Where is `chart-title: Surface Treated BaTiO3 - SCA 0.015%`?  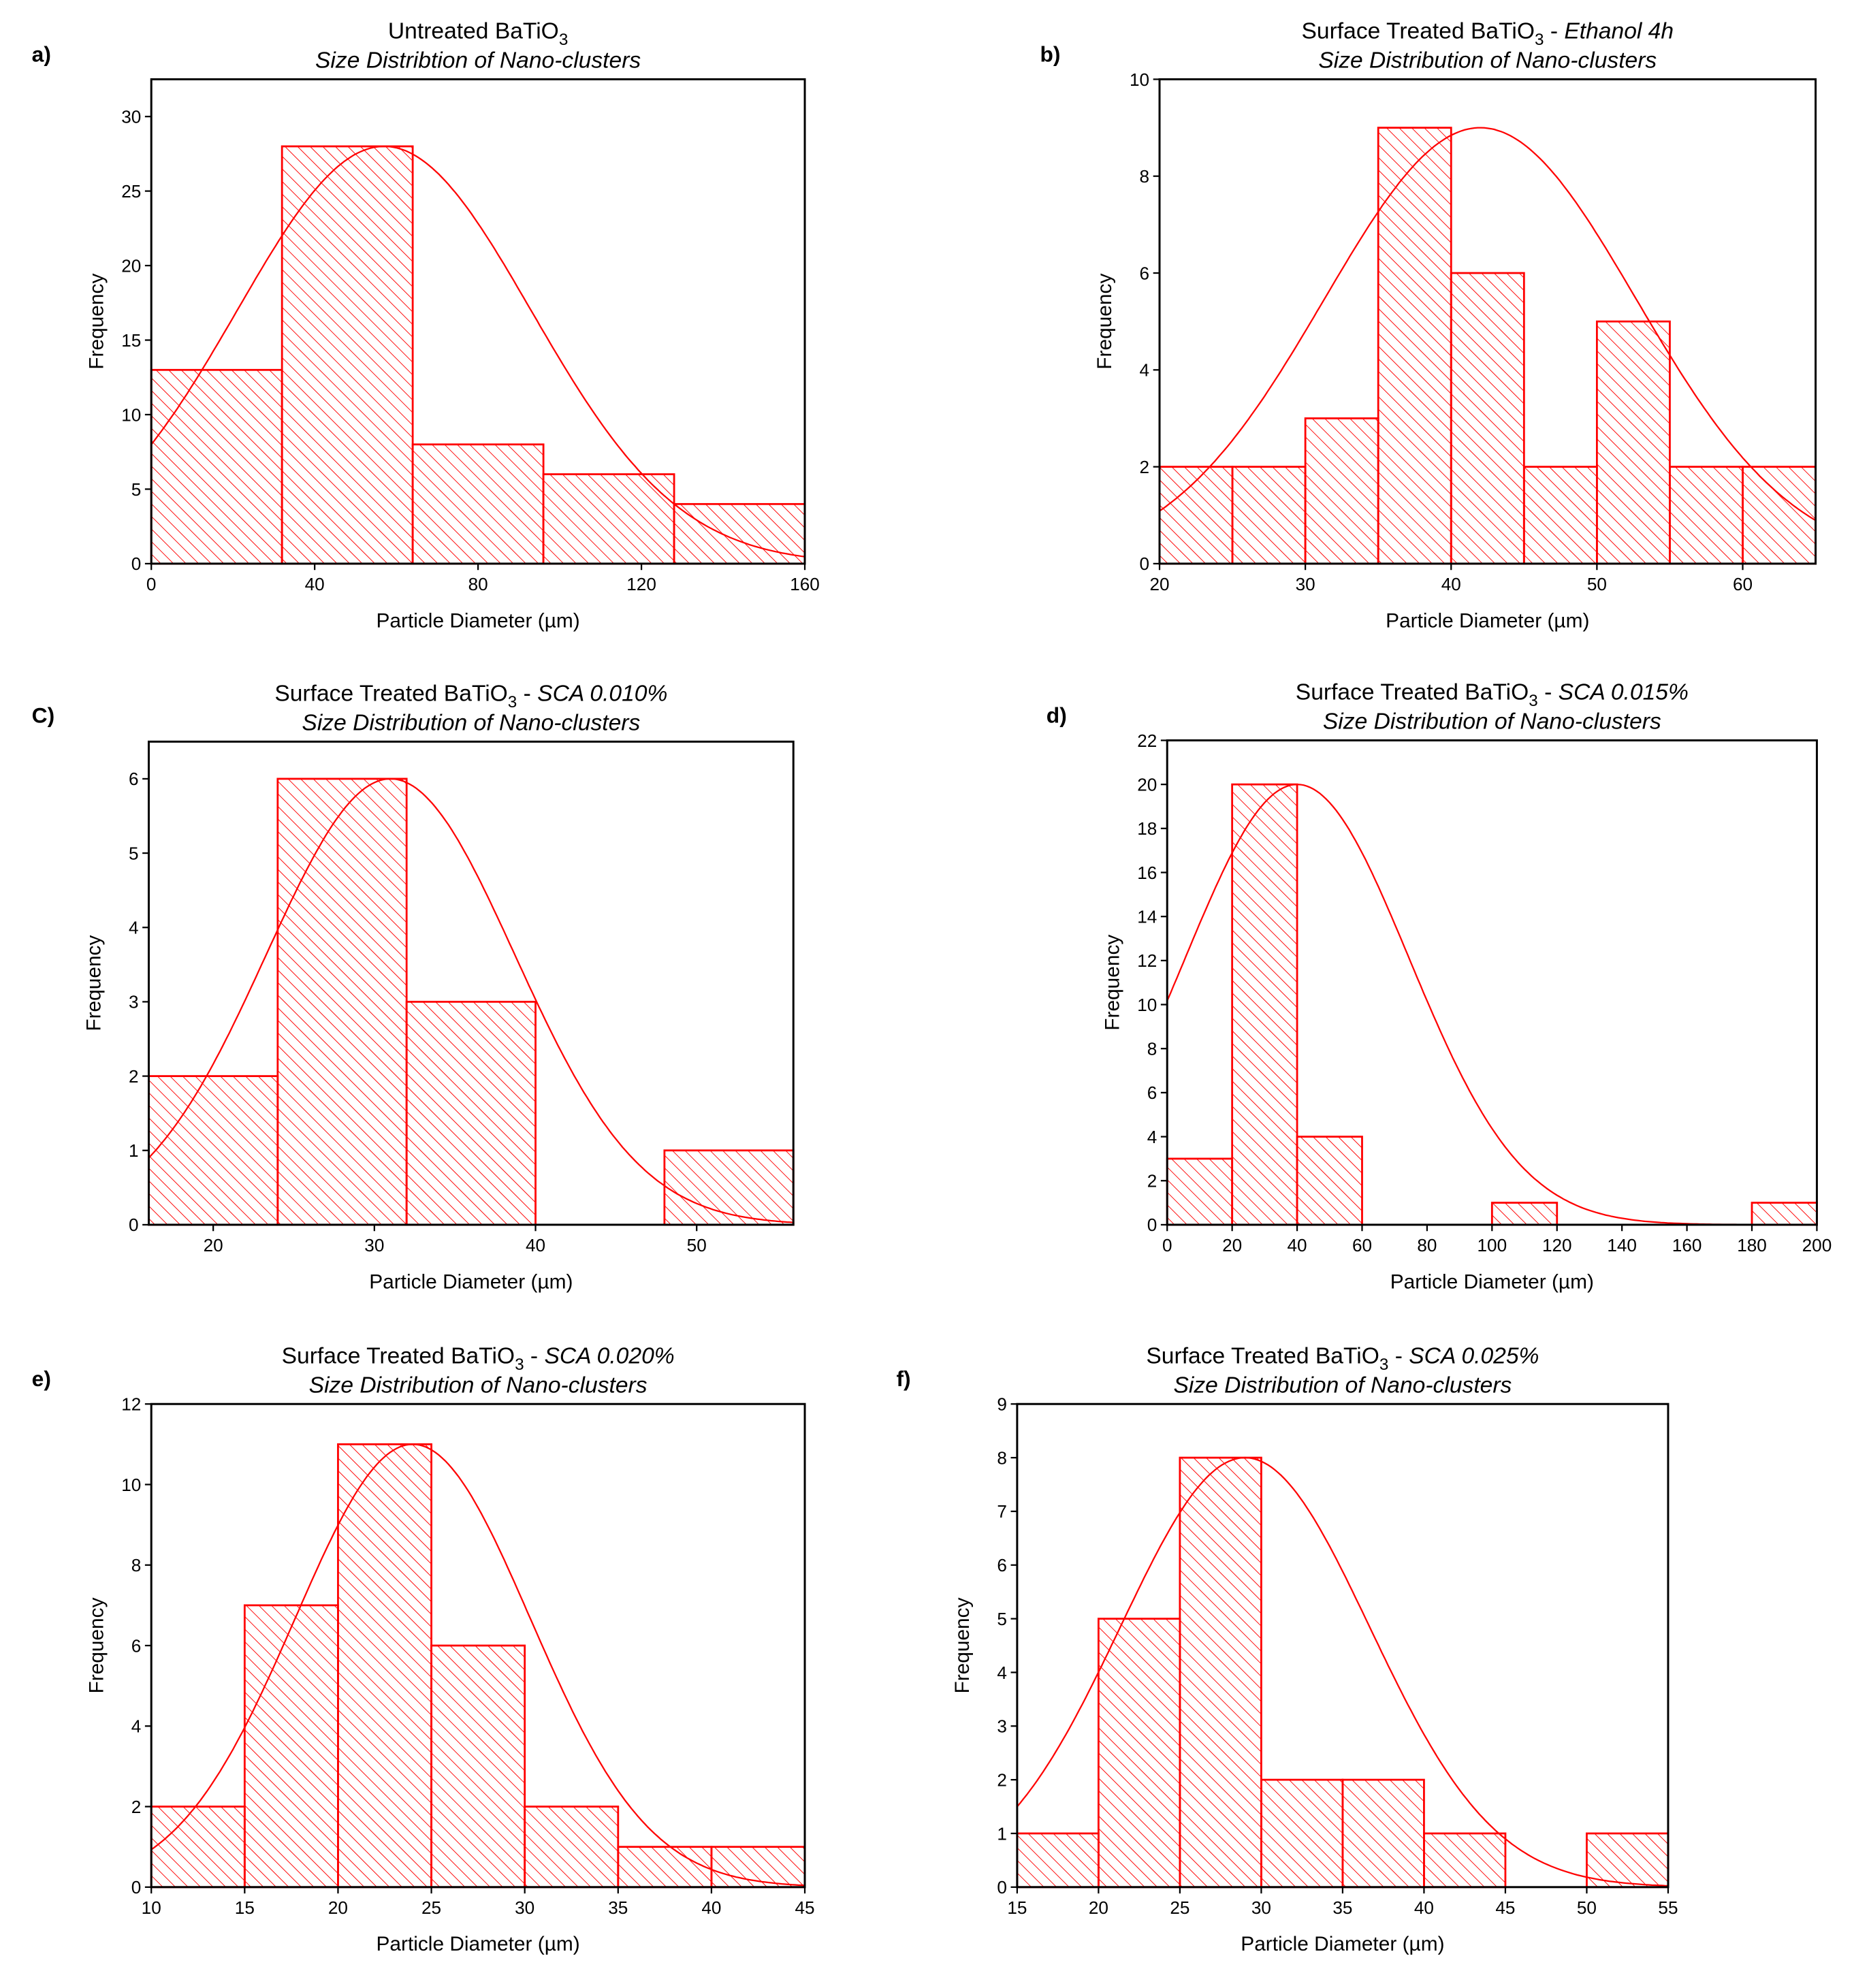 chart-title: Surface Treated BaTiO3 - SCA 0.015% is located at coordinates (1493, 695).